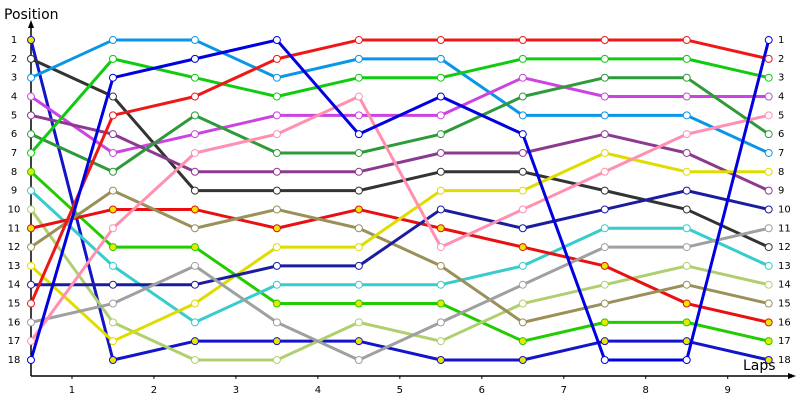  What do you see at coordinates (14, 191) in the screenshot?
I see `y-tick-label: 9` at bounding box center [14, 191].